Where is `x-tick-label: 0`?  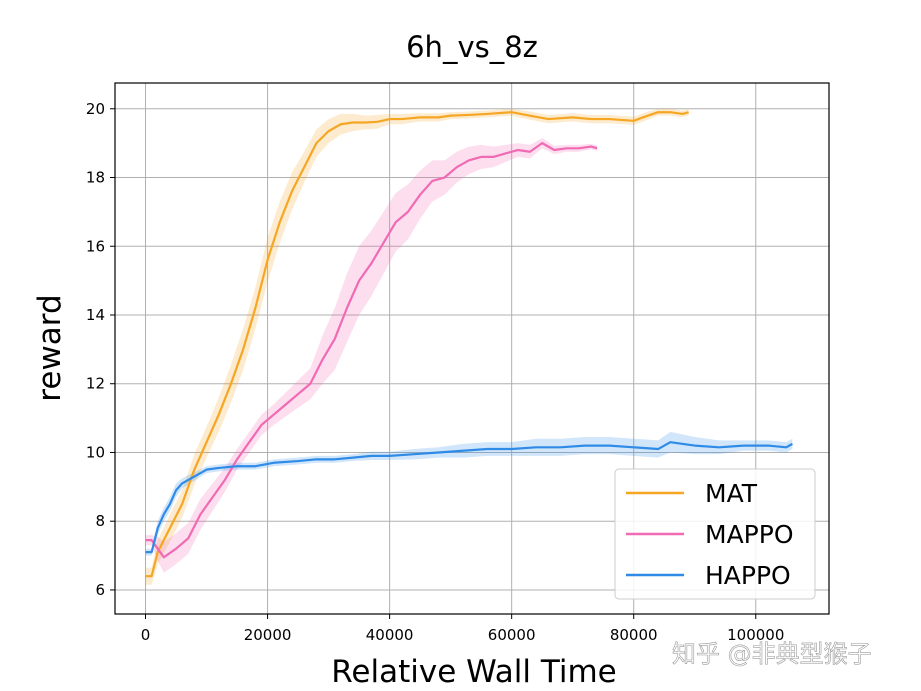 x-tick-label: 0 is located at coordinates (146, 635).